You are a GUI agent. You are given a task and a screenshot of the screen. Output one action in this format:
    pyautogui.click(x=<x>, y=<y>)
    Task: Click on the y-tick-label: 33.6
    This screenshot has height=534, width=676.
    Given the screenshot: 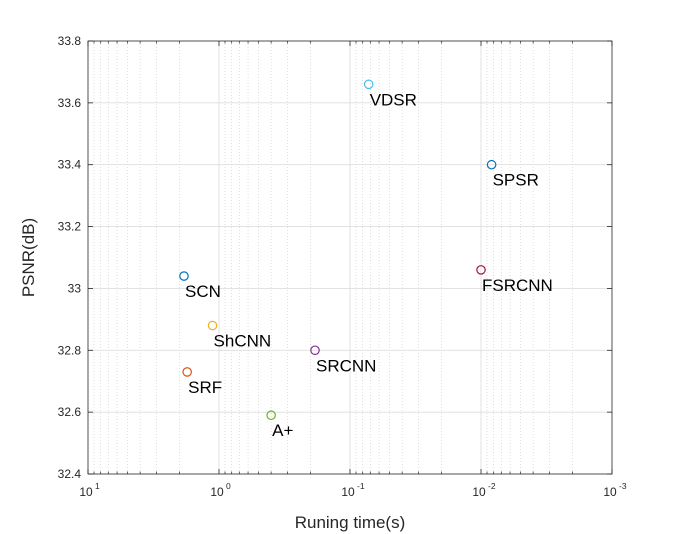 What is the action you would take?
    pyautogui.click(x=70, y=103)
    